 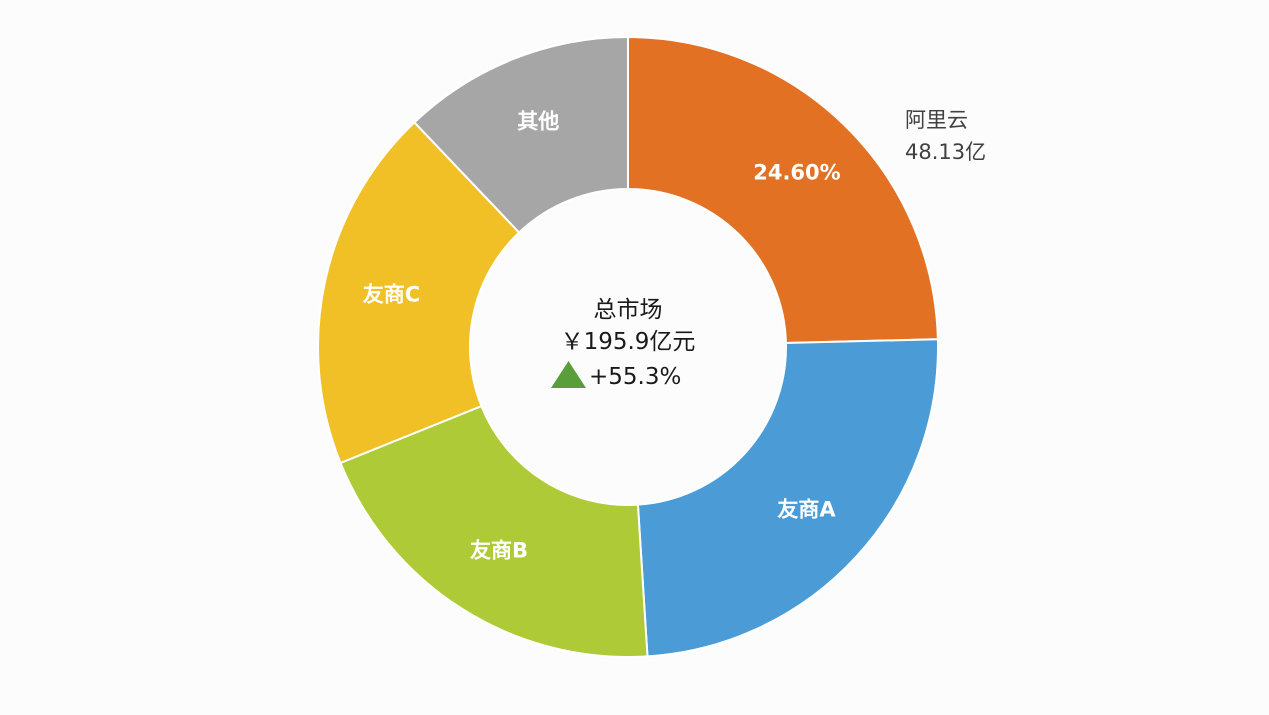 What do you see at coordinates (635, 377) in the screenshot?
I see `center-growth: +55.3%` at bounding box center [635, 377].